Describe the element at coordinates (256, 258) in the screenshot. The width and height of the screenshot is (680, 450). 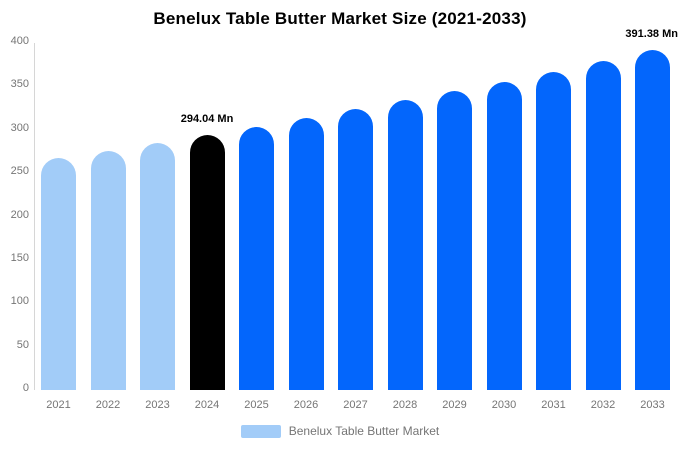
I see `bar-2025` at that location.